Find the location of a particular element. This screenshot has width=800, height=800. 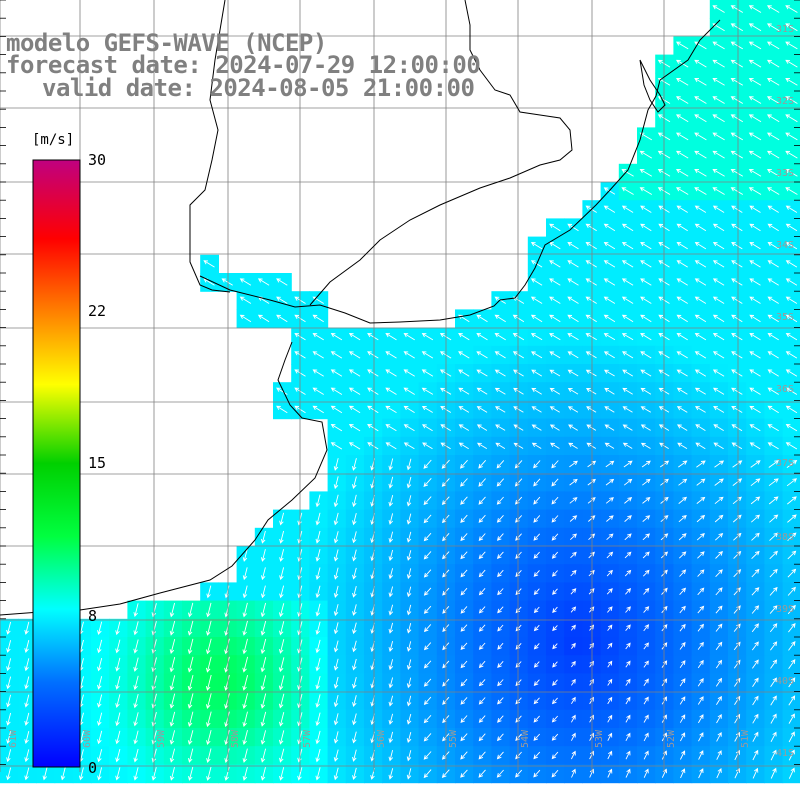

lon-label-57w: 57W is located at coordinates (307, 738).